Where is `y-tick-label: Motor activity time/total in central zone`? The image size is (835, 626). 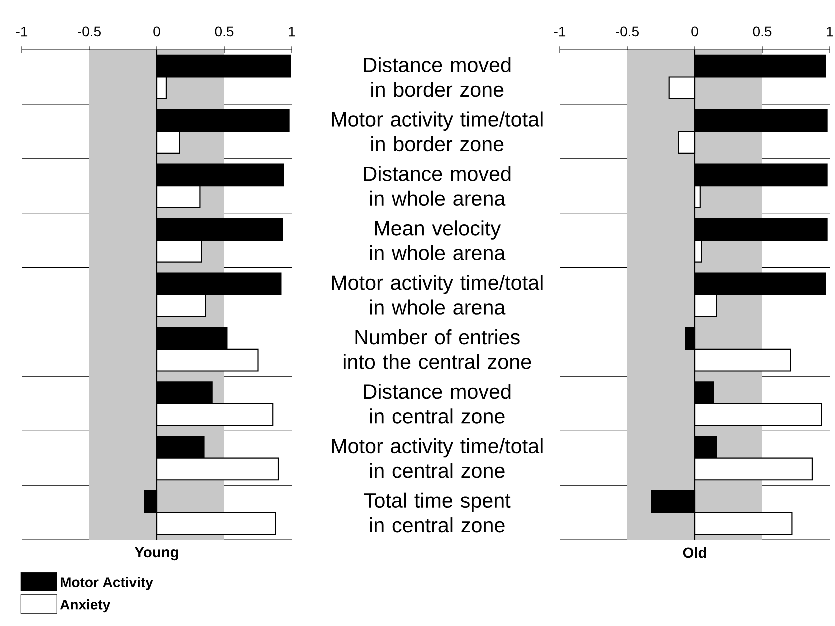
y-tick-label: Motor activity time/total in central zone is located at coordinates (437, 458).